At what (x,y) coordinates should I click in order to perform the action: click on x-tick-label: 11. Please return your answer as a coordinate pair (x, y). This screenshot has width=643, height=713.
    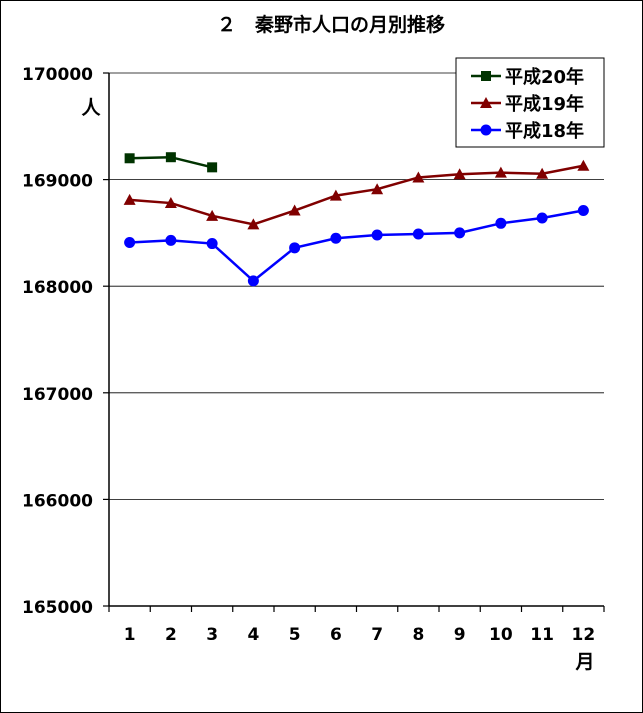
    Looking at the image, I should click on (542, 635).